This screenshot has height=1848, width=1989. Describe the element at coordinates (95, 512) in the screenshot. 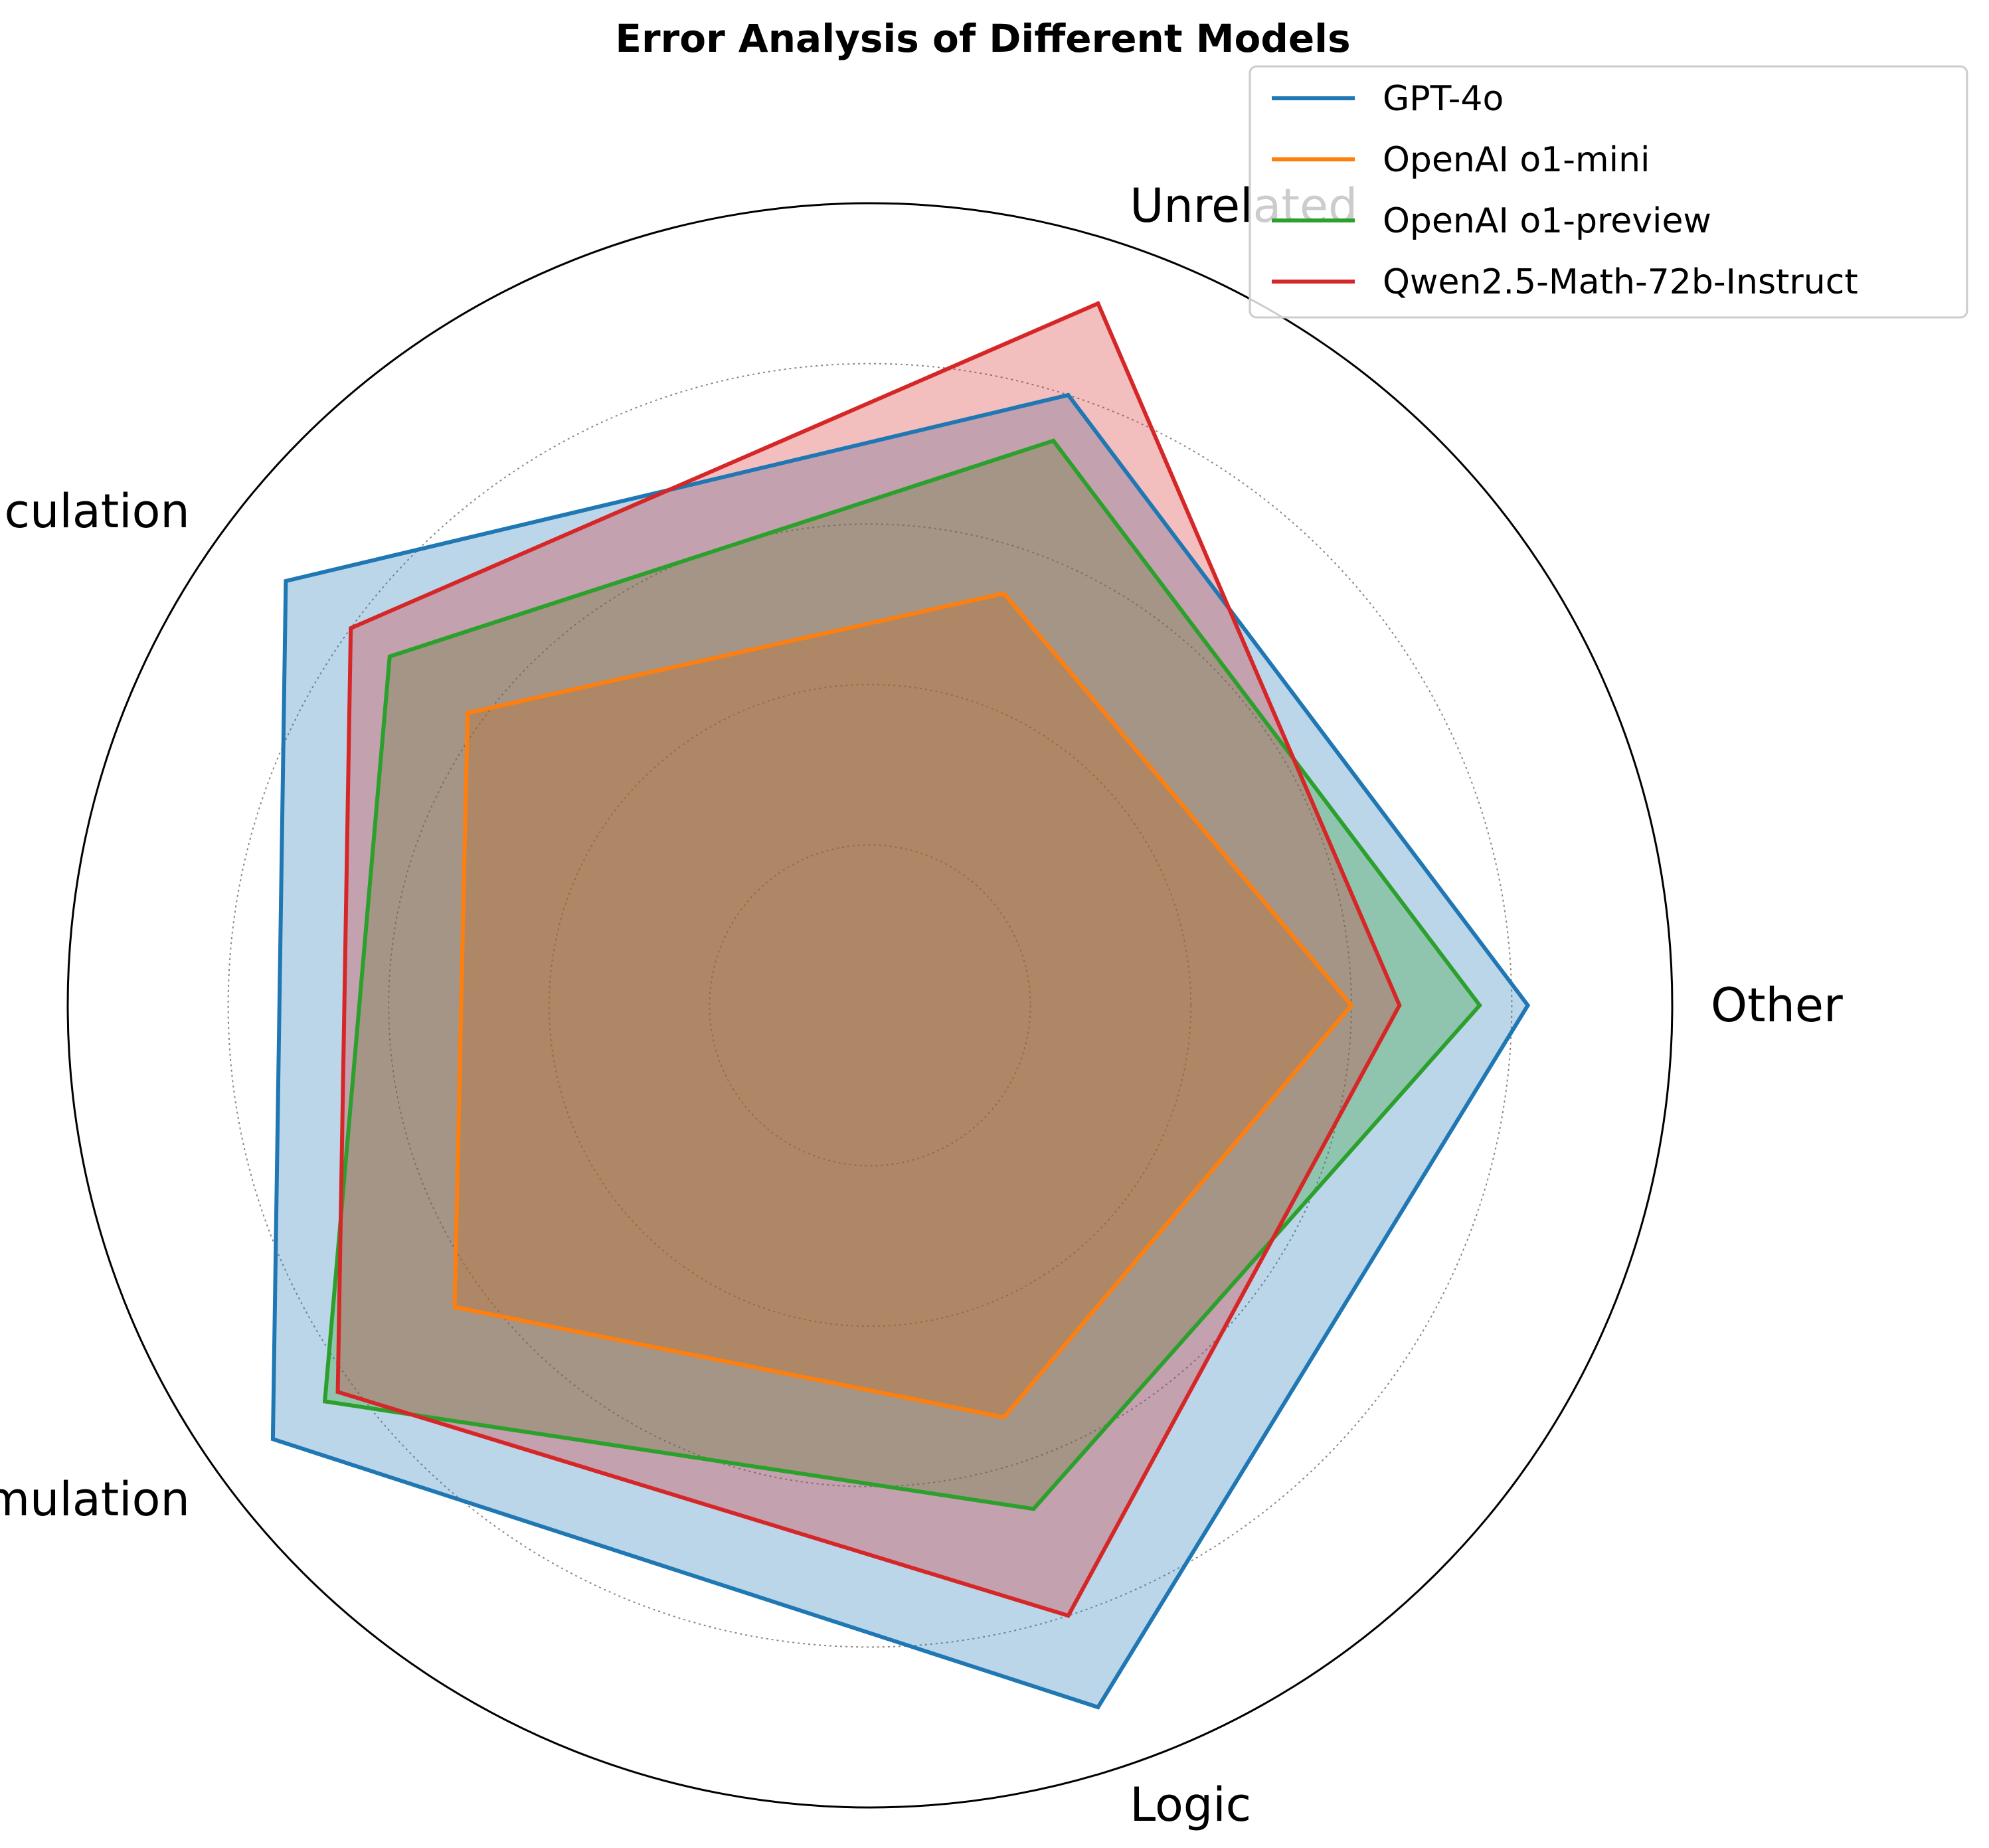

I see `axis-label-calculation: Calculation` at that location.